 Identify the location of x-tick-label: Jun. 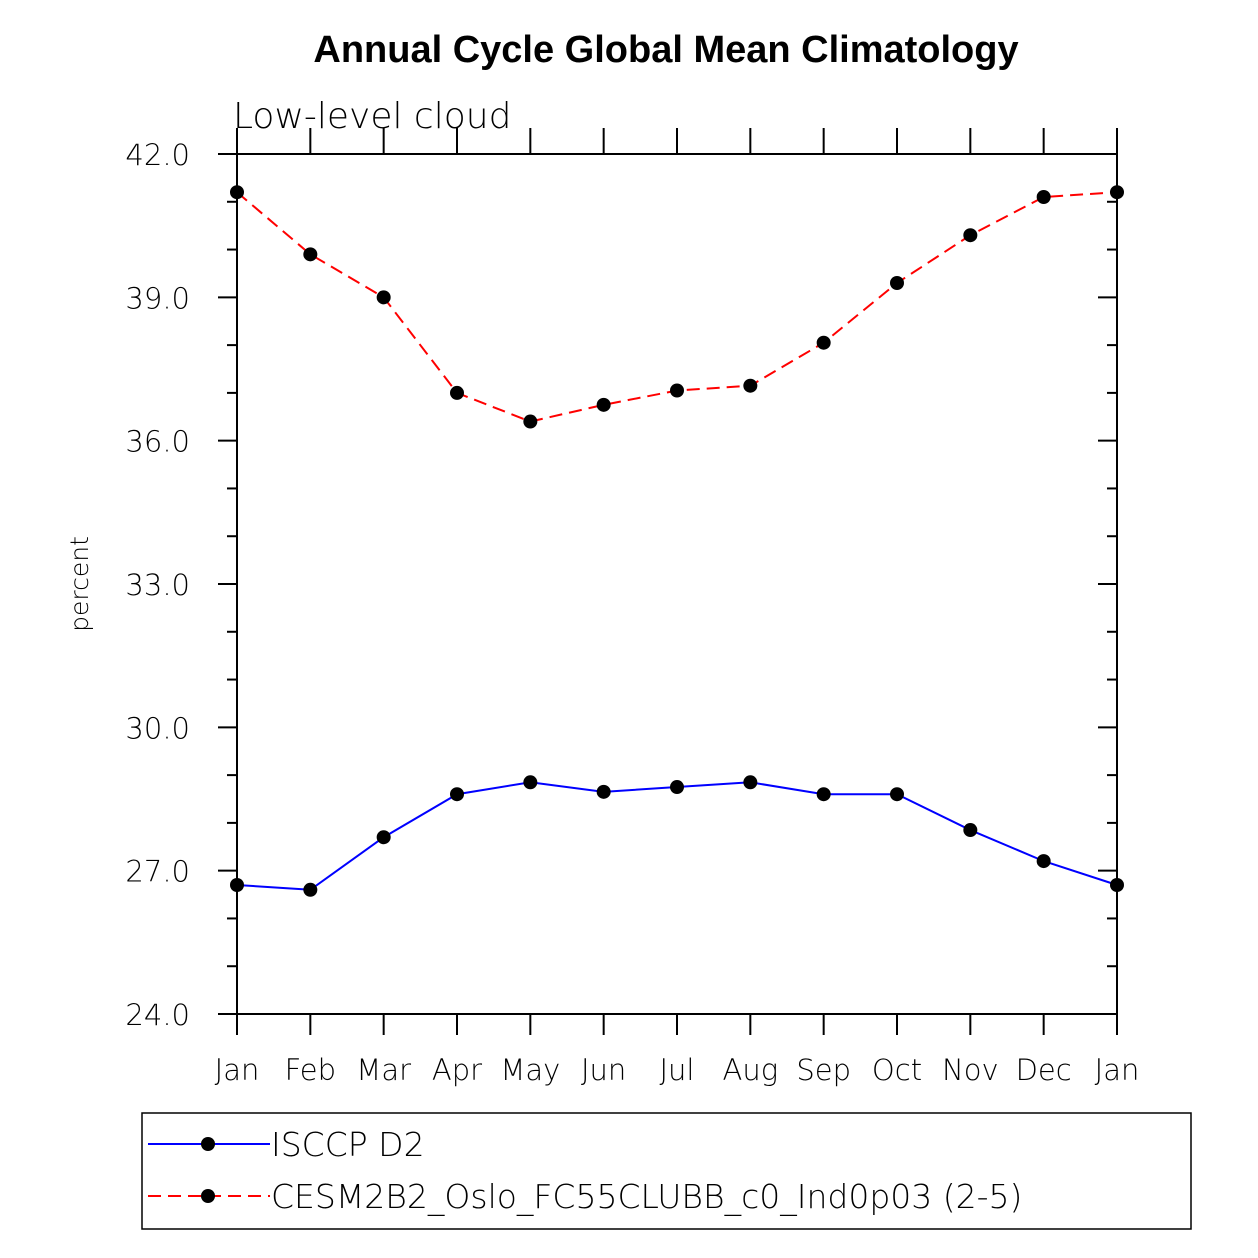
(603, 1070).